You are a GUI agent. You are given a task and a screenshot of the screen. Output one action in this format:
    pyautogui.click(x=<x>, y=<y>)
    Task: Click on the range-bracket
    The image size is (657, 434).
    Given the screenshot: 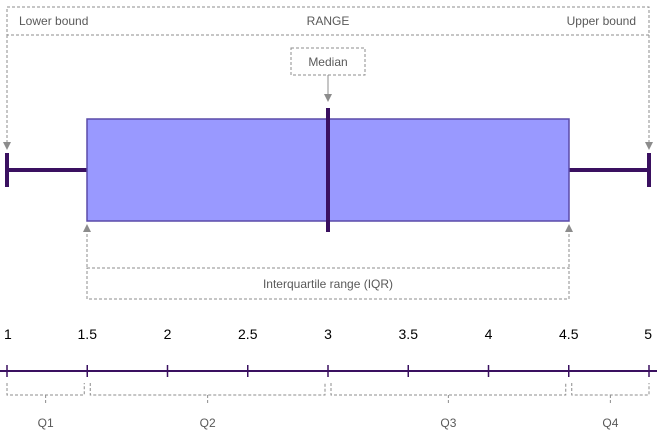 What is the action you would take?
    pyautogui.click(x=328, y=21)
    